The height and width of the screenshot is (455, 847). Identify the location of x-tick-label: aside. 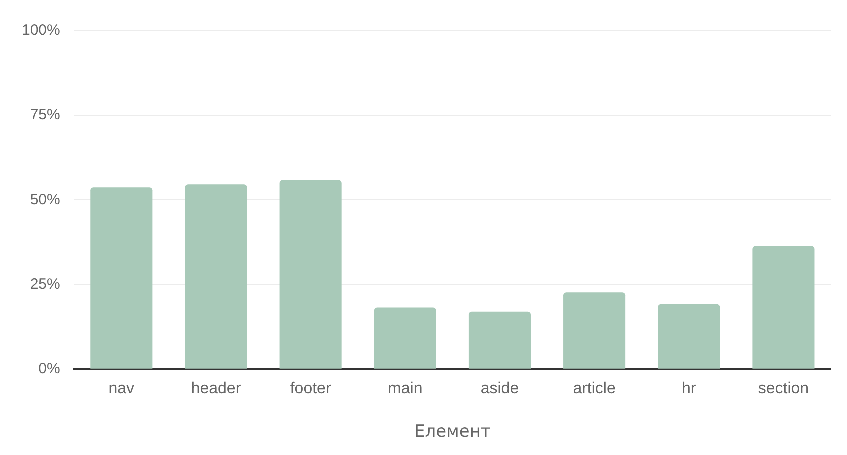
(500, 389).